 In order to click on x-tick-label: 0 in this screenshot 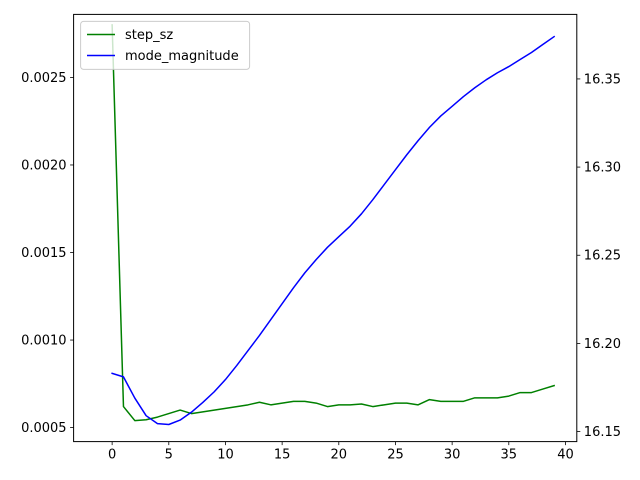, I will do `click(112, 455)`.